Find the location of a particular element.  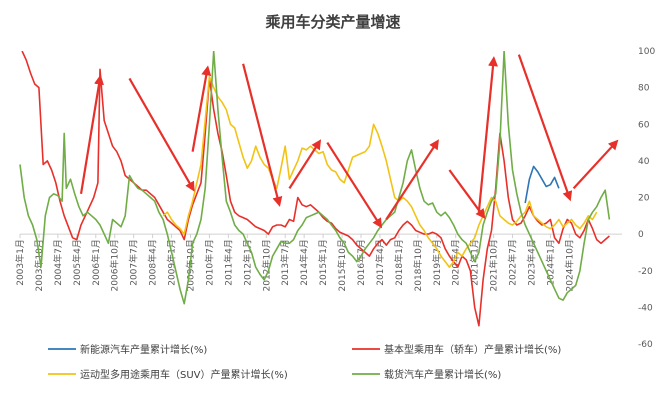

y-tick-label: -40 is located at coordinates (645, 308).